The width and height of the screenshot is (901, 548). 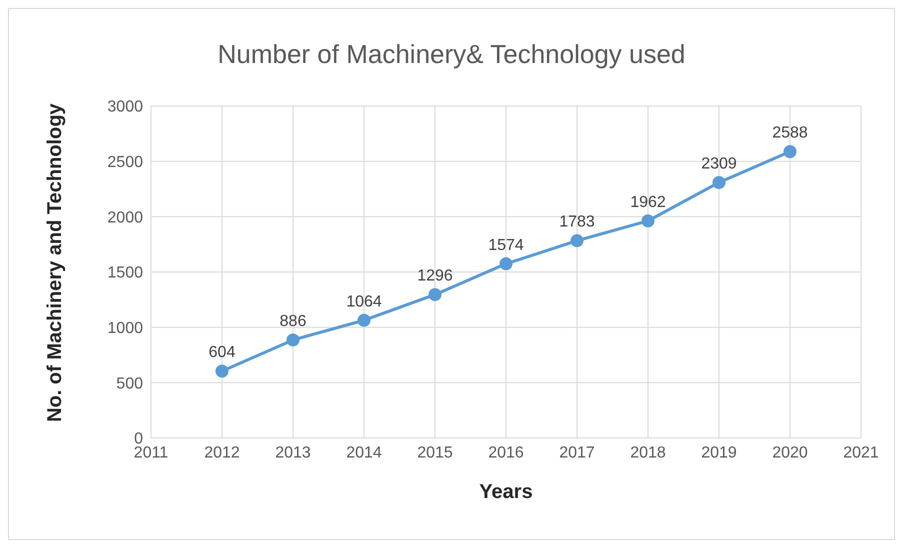 What do you see at coordinates (364, 453) in the screenshot?
I see `x-tick-label: 2014` at bounding box center [364, 453].